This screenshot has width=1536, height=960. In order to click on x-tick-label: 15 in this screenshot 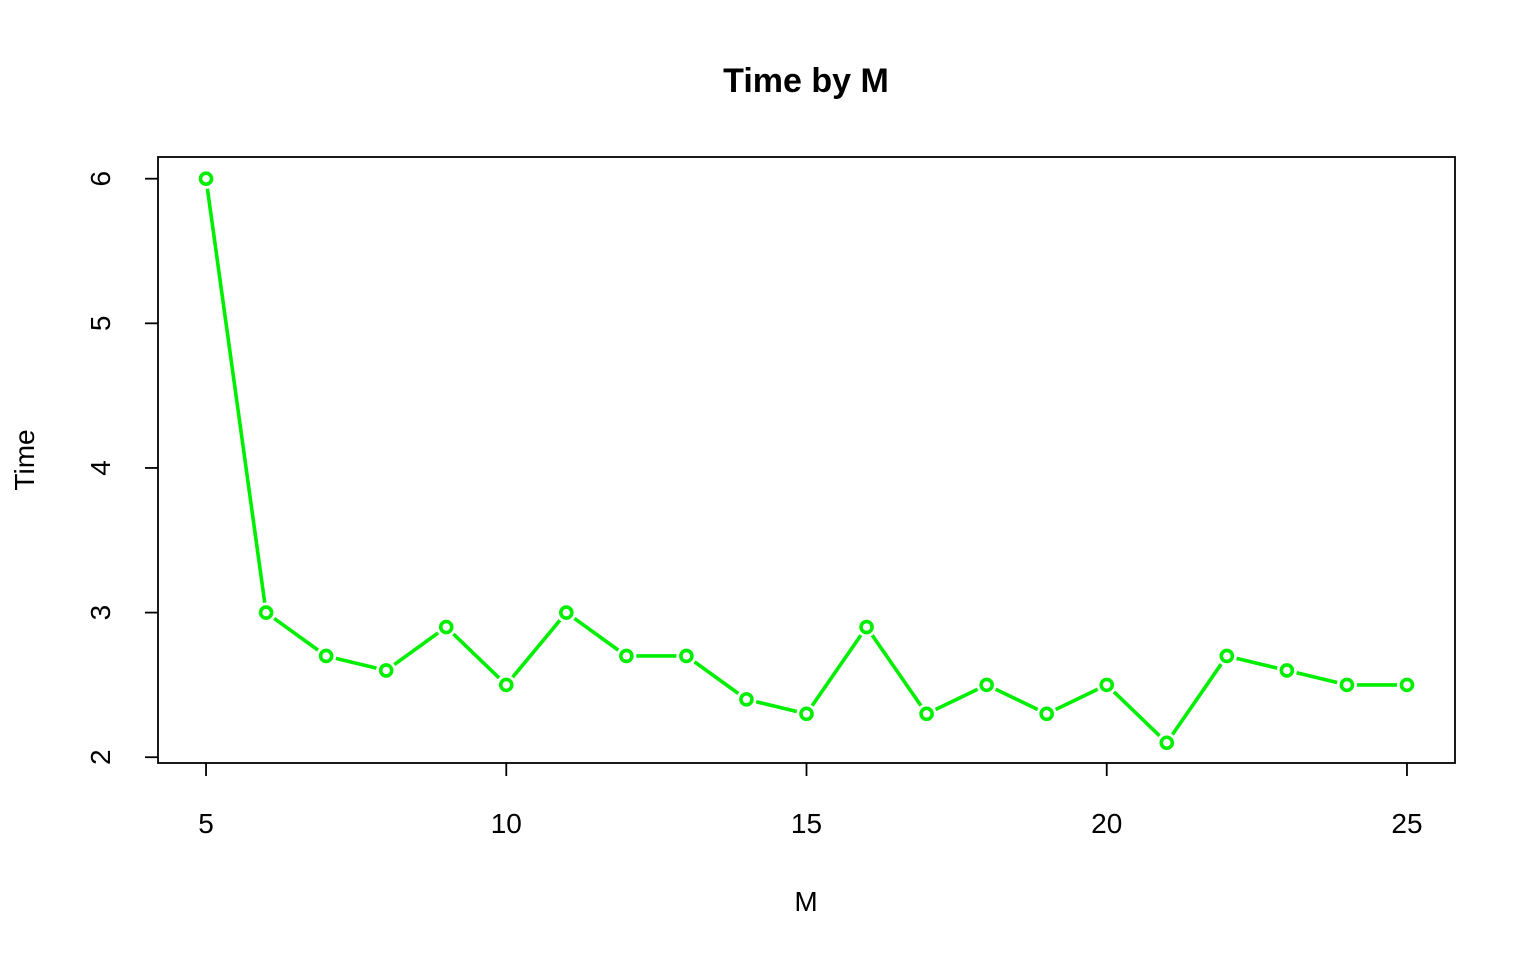, I will do `click(806, 823)`.